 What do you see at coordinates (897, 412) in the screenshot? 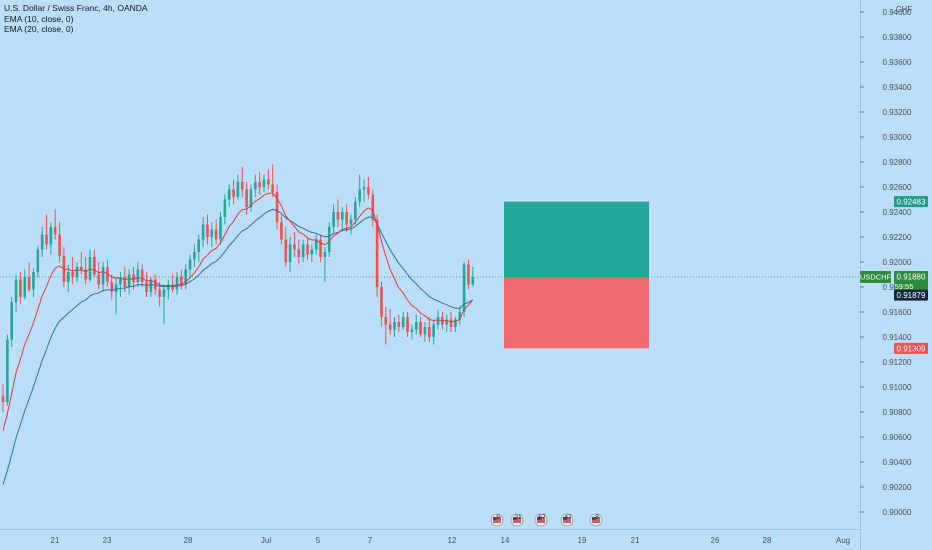
I see `price-tick-label: 0.90800` at bounding box center [897, 412].